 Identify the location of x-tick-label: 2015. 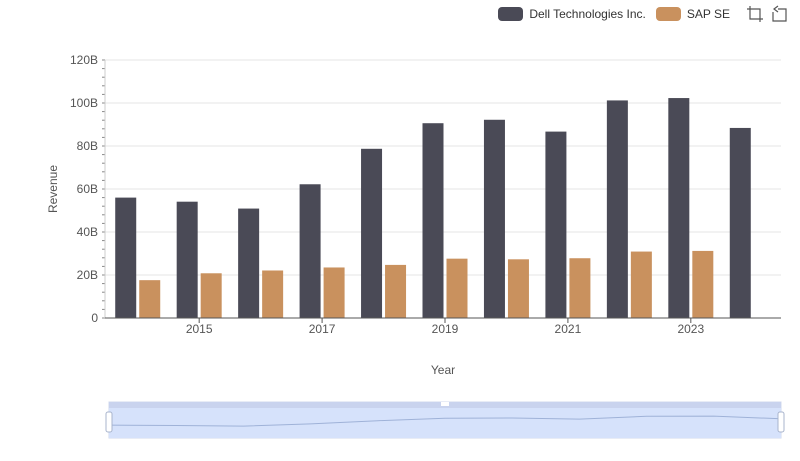
(199, 329).